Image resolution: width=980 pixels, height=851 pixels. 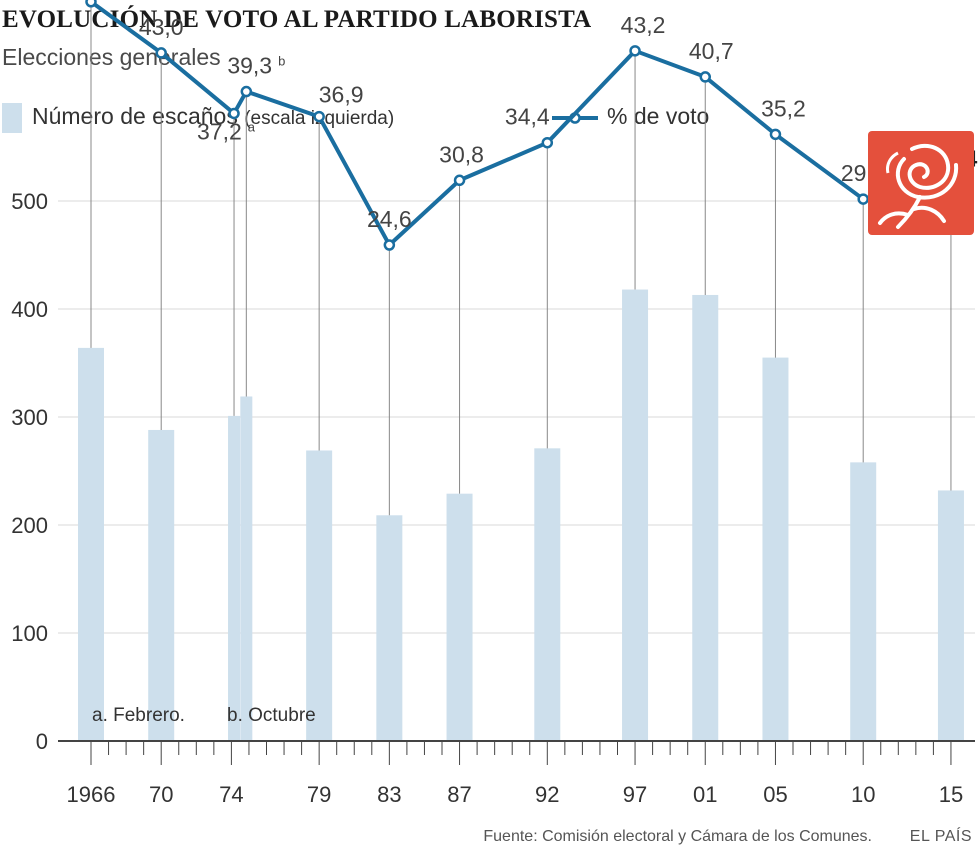 I want to click on y-tick-label: 100, so click(x=29, y=633).